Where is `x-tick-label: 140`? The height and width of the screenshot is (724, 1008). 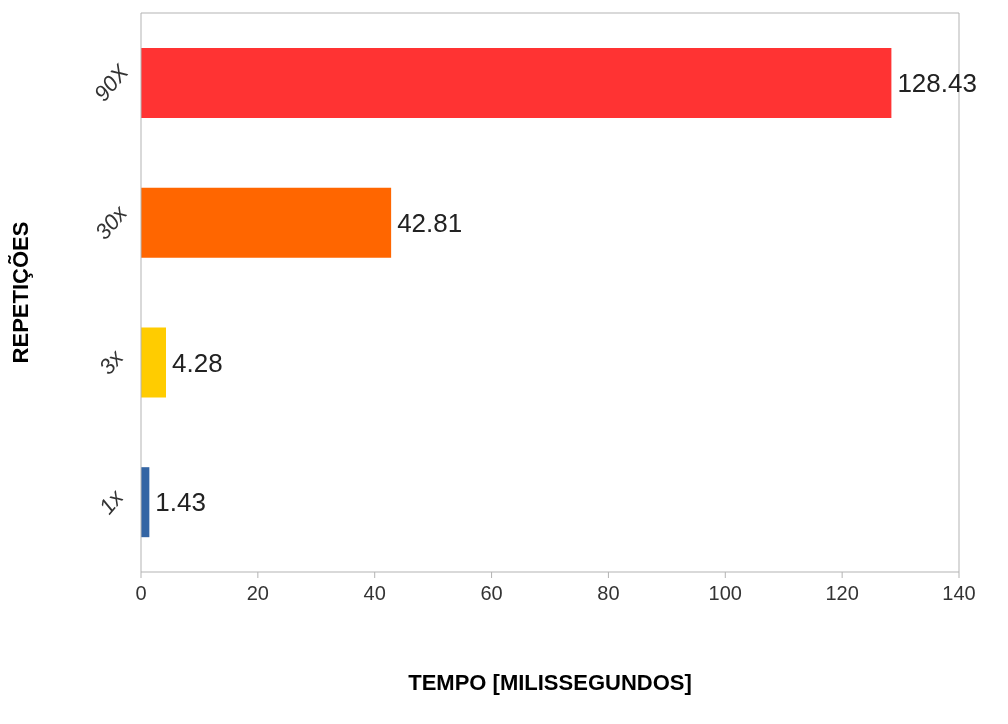
x-tick-label: 140 is located at coordinates (959, 593).